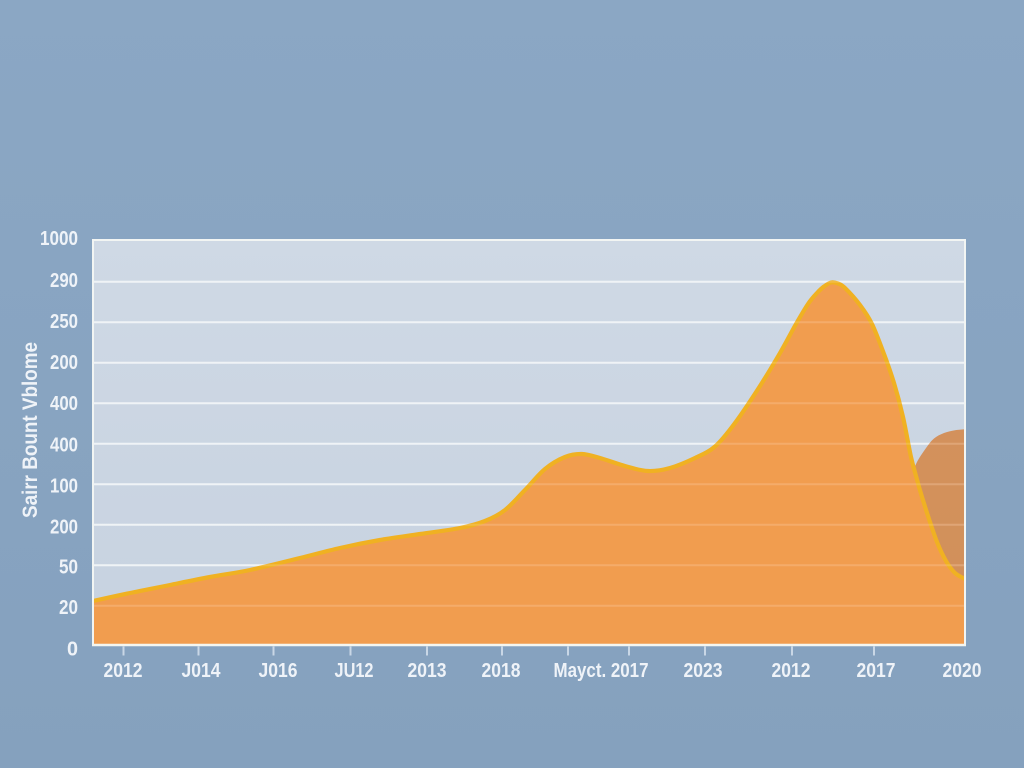 This screenshot has width=1024, height=768. What do you see at coordinates (354, 671) in the screenshot?
I see `svg-text: JU12` at bounding box center [354, 671].